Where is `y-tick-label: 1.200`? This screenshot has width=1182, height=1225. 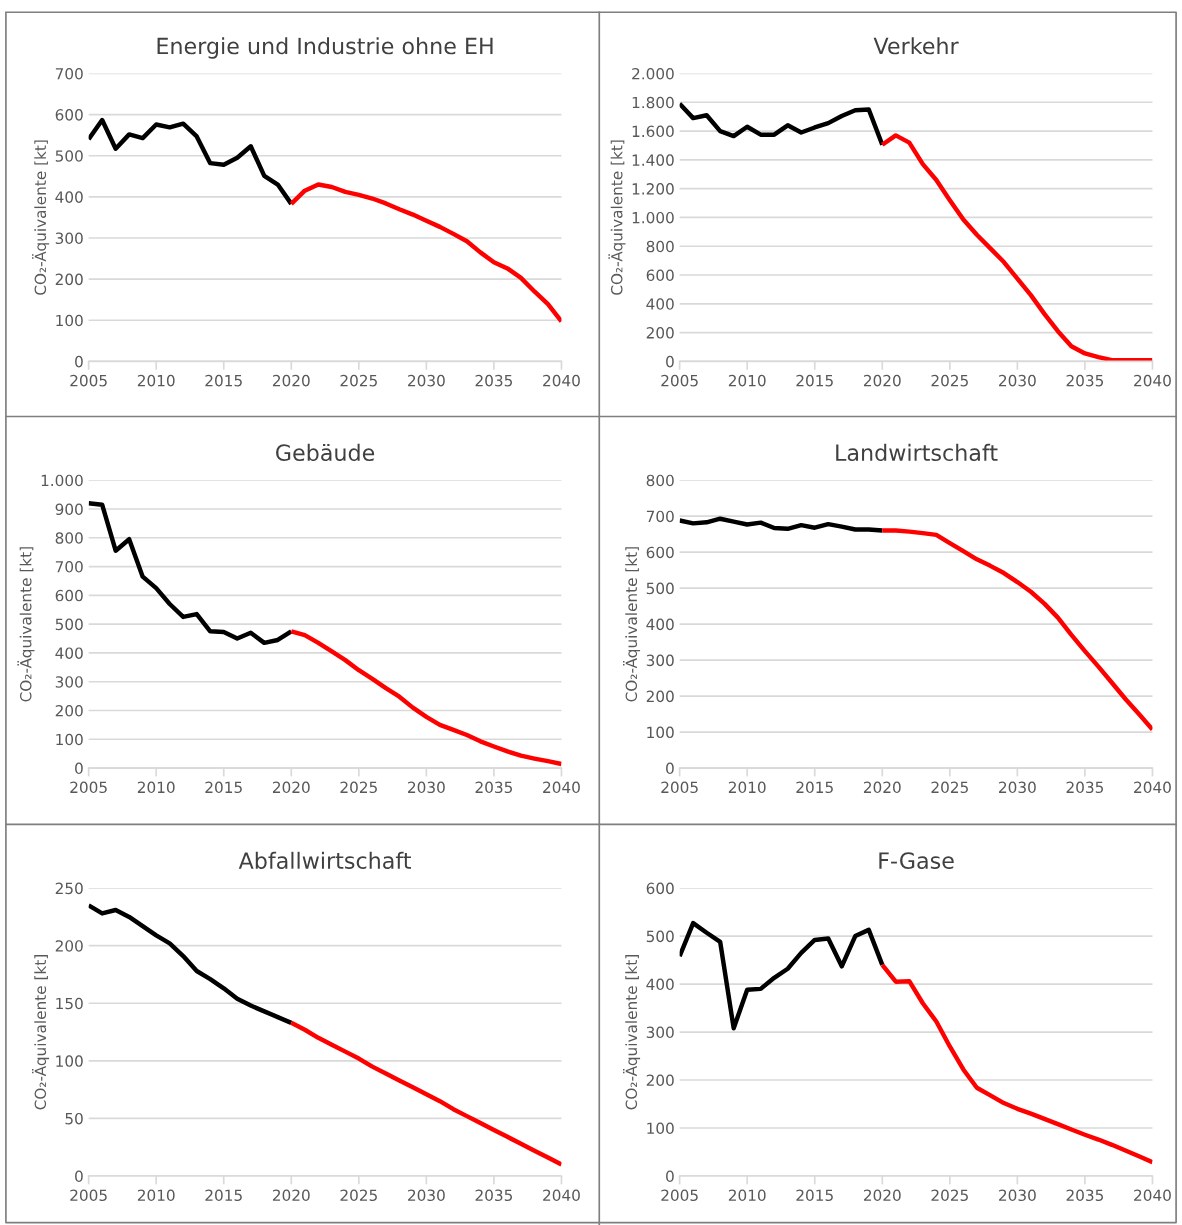
y-tick-label: 1.200 is located at coordinates (653, 189).